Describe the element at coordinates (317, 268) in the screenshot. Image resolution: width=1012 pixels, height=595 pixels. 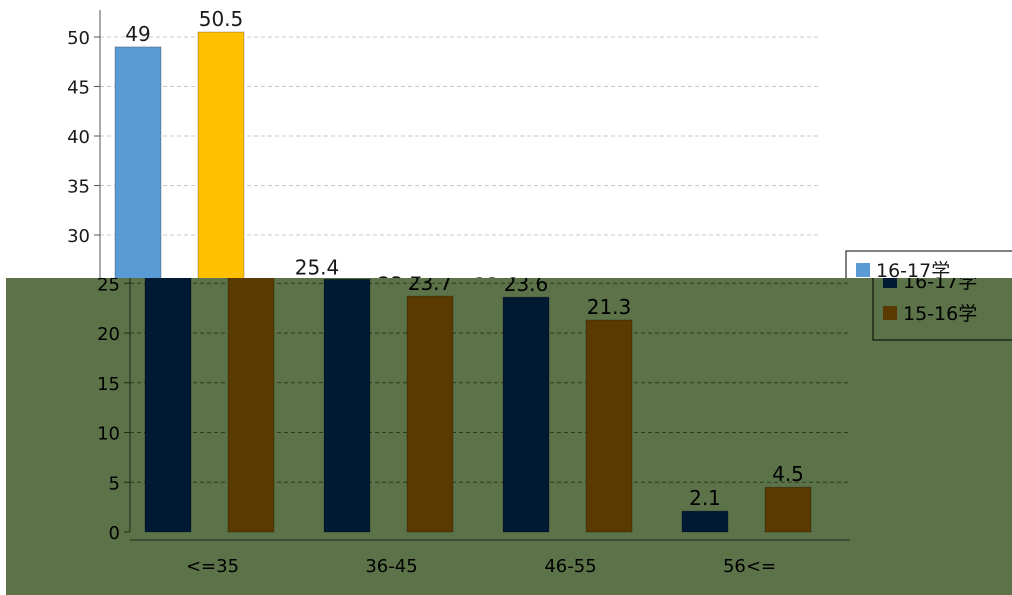
I see `top-data-label: 25.4` at that location.